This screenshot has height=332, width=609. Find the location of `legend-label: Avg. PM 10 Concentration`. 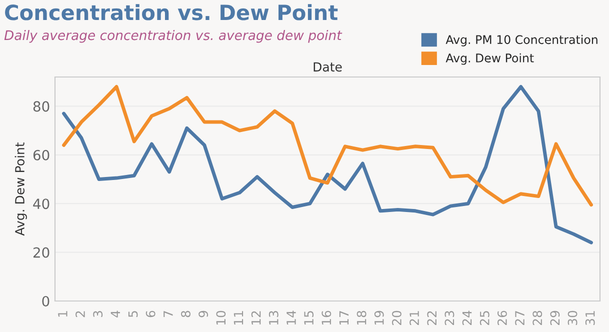

legend-label: Avg. PM 10 Concentration is located at coordinates (522, 40).